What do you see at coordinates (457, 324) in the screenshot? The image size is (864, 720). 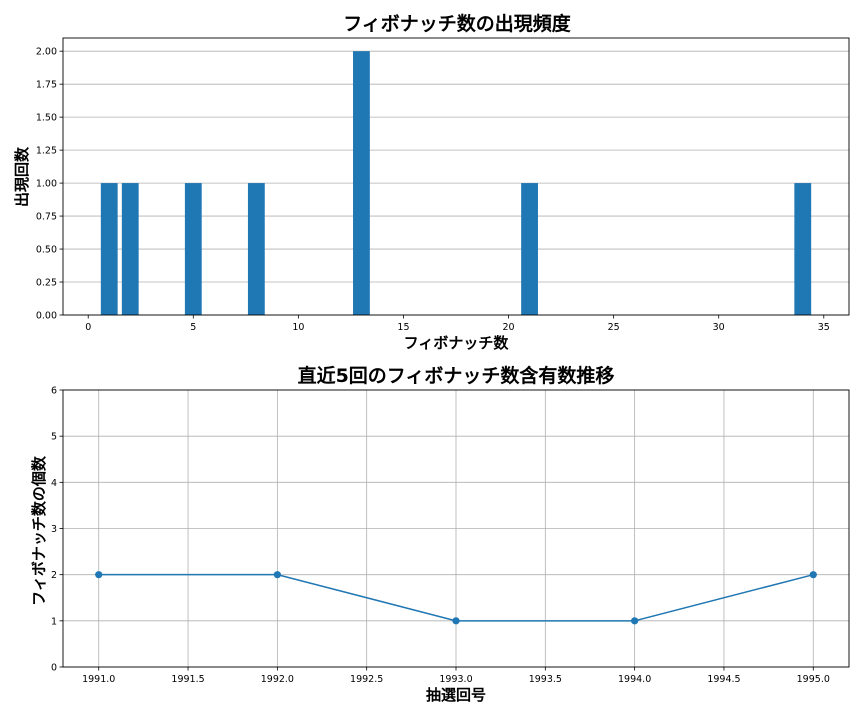 I see `x-axis-ticks: 0 5 10 15 20 25 30 35` at bounding box center [457, 324].